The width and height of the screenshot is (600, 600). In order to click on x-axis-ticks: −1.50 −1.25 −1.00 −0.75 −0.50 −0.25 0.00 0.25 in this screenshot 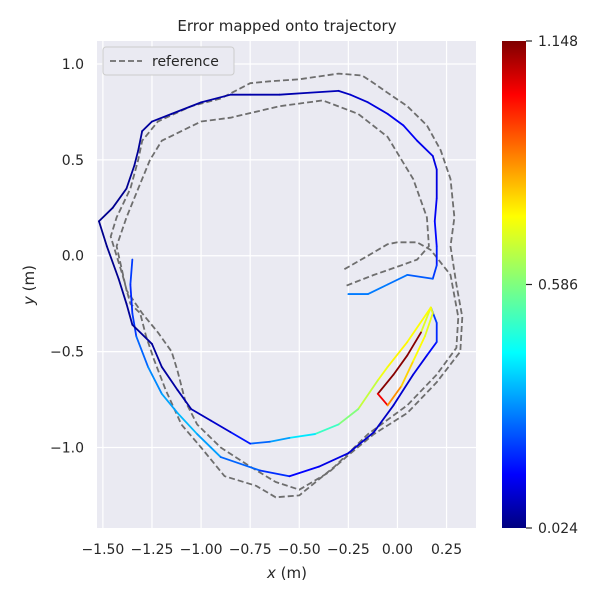, I will do `click(271, 550)`.